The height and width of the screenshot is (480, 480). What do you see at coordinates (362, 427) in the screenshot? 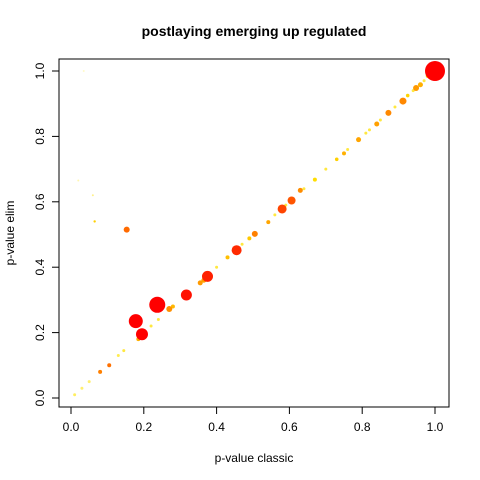
I see `x-tick-label: 0.8` at bounding box center [362, 427].